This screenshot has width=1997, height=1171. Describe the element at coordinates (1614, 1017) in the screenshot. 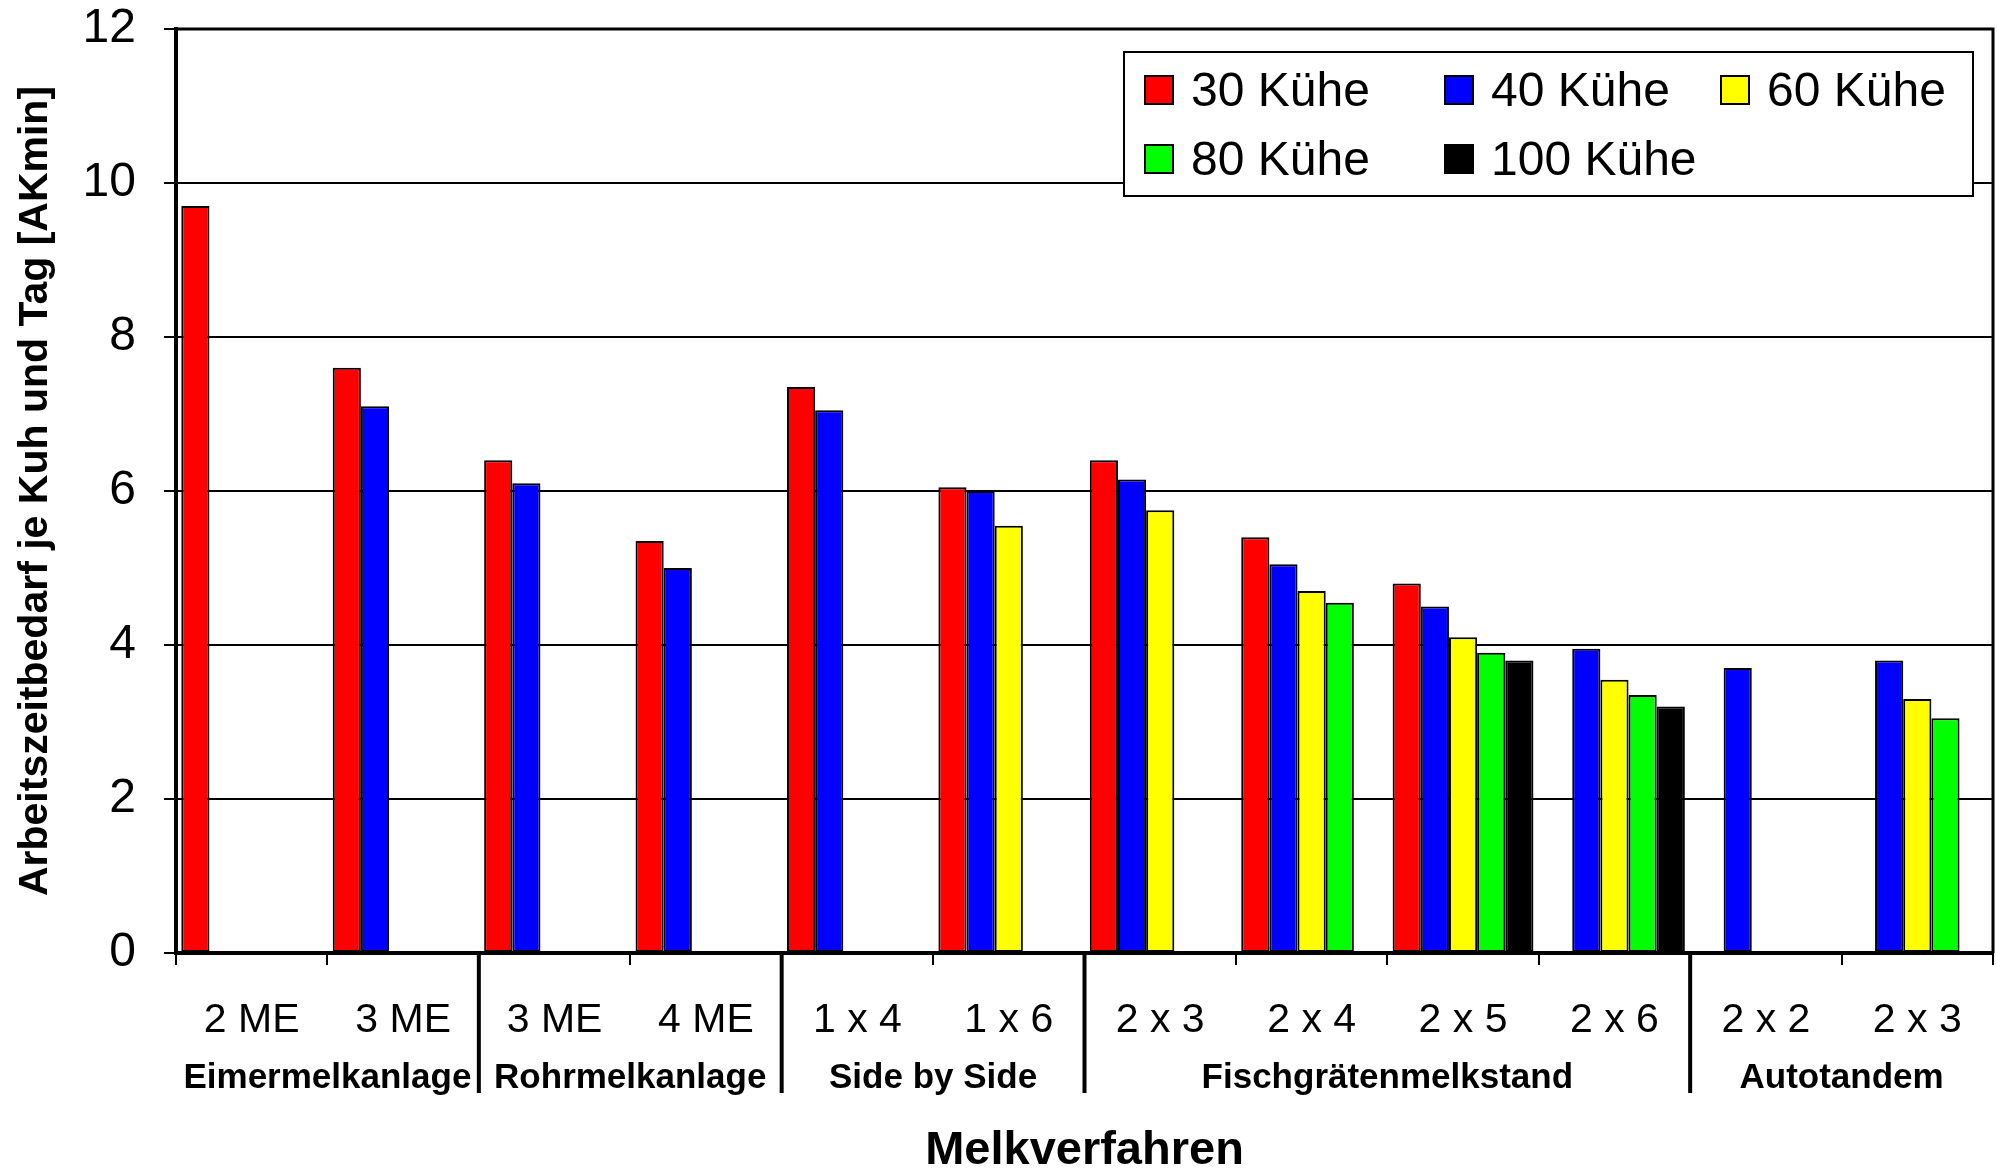

I see `x-tick-label: 2 x 6` at that location.